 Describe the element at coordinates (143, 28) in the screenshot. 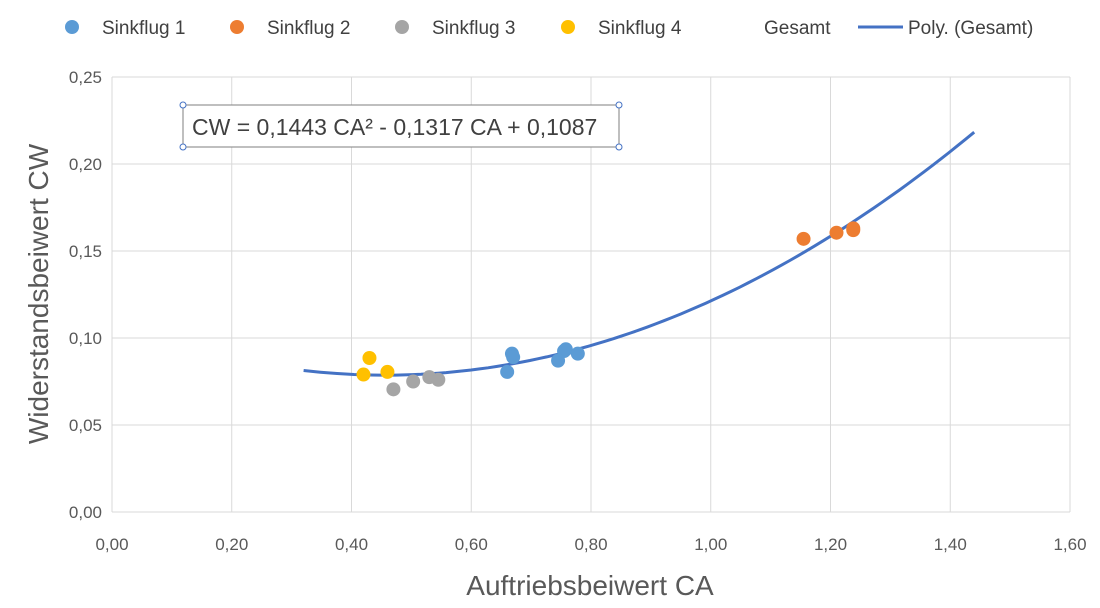

I see `legend-label-sinkflug-1: Sinkflug 1` at that location.